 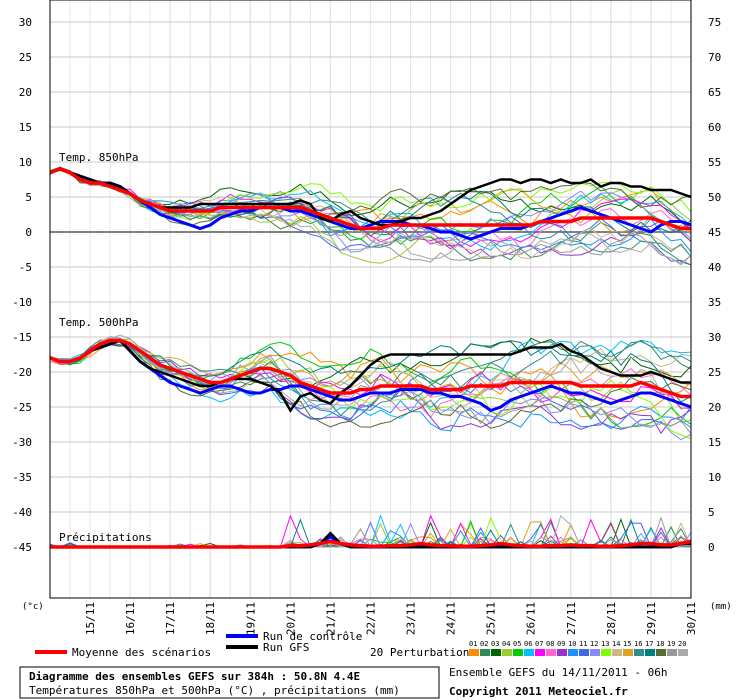 What do you see at coordinates (714, 232) in the screenshot?
I see `right-tick-label: 45` at bounding box center [714, 232].